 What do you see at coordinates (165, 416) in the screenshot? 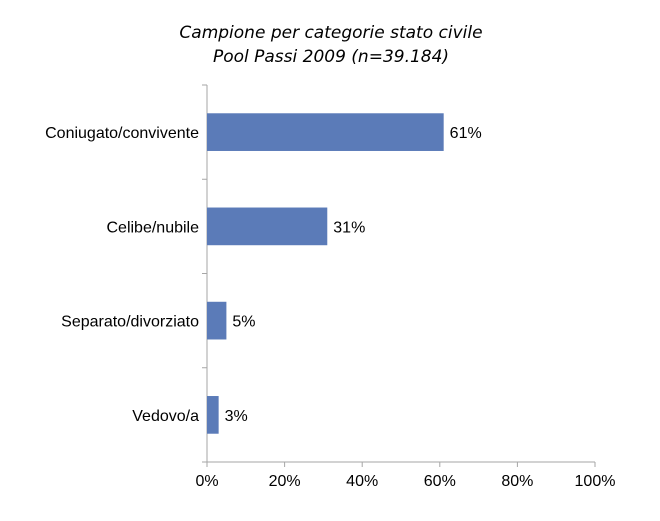
I see `category-label: Vedovo/a` at bounding box center [165, 416].